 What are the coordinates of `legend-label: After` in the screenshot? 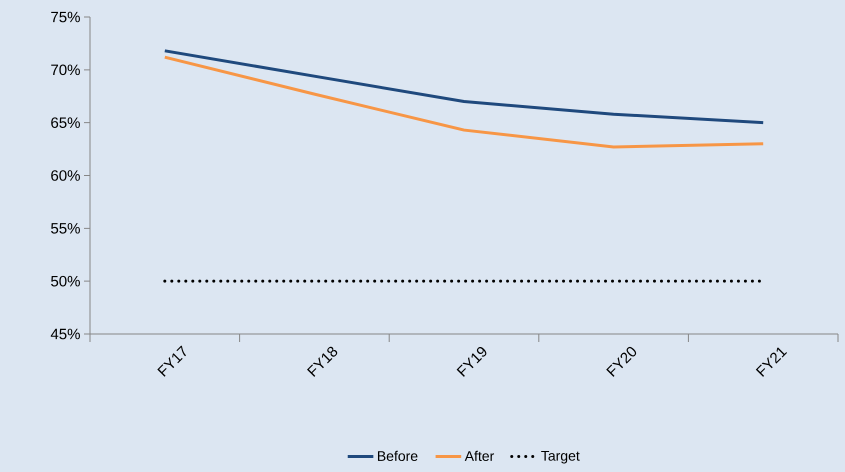 It's located at (479, 456).